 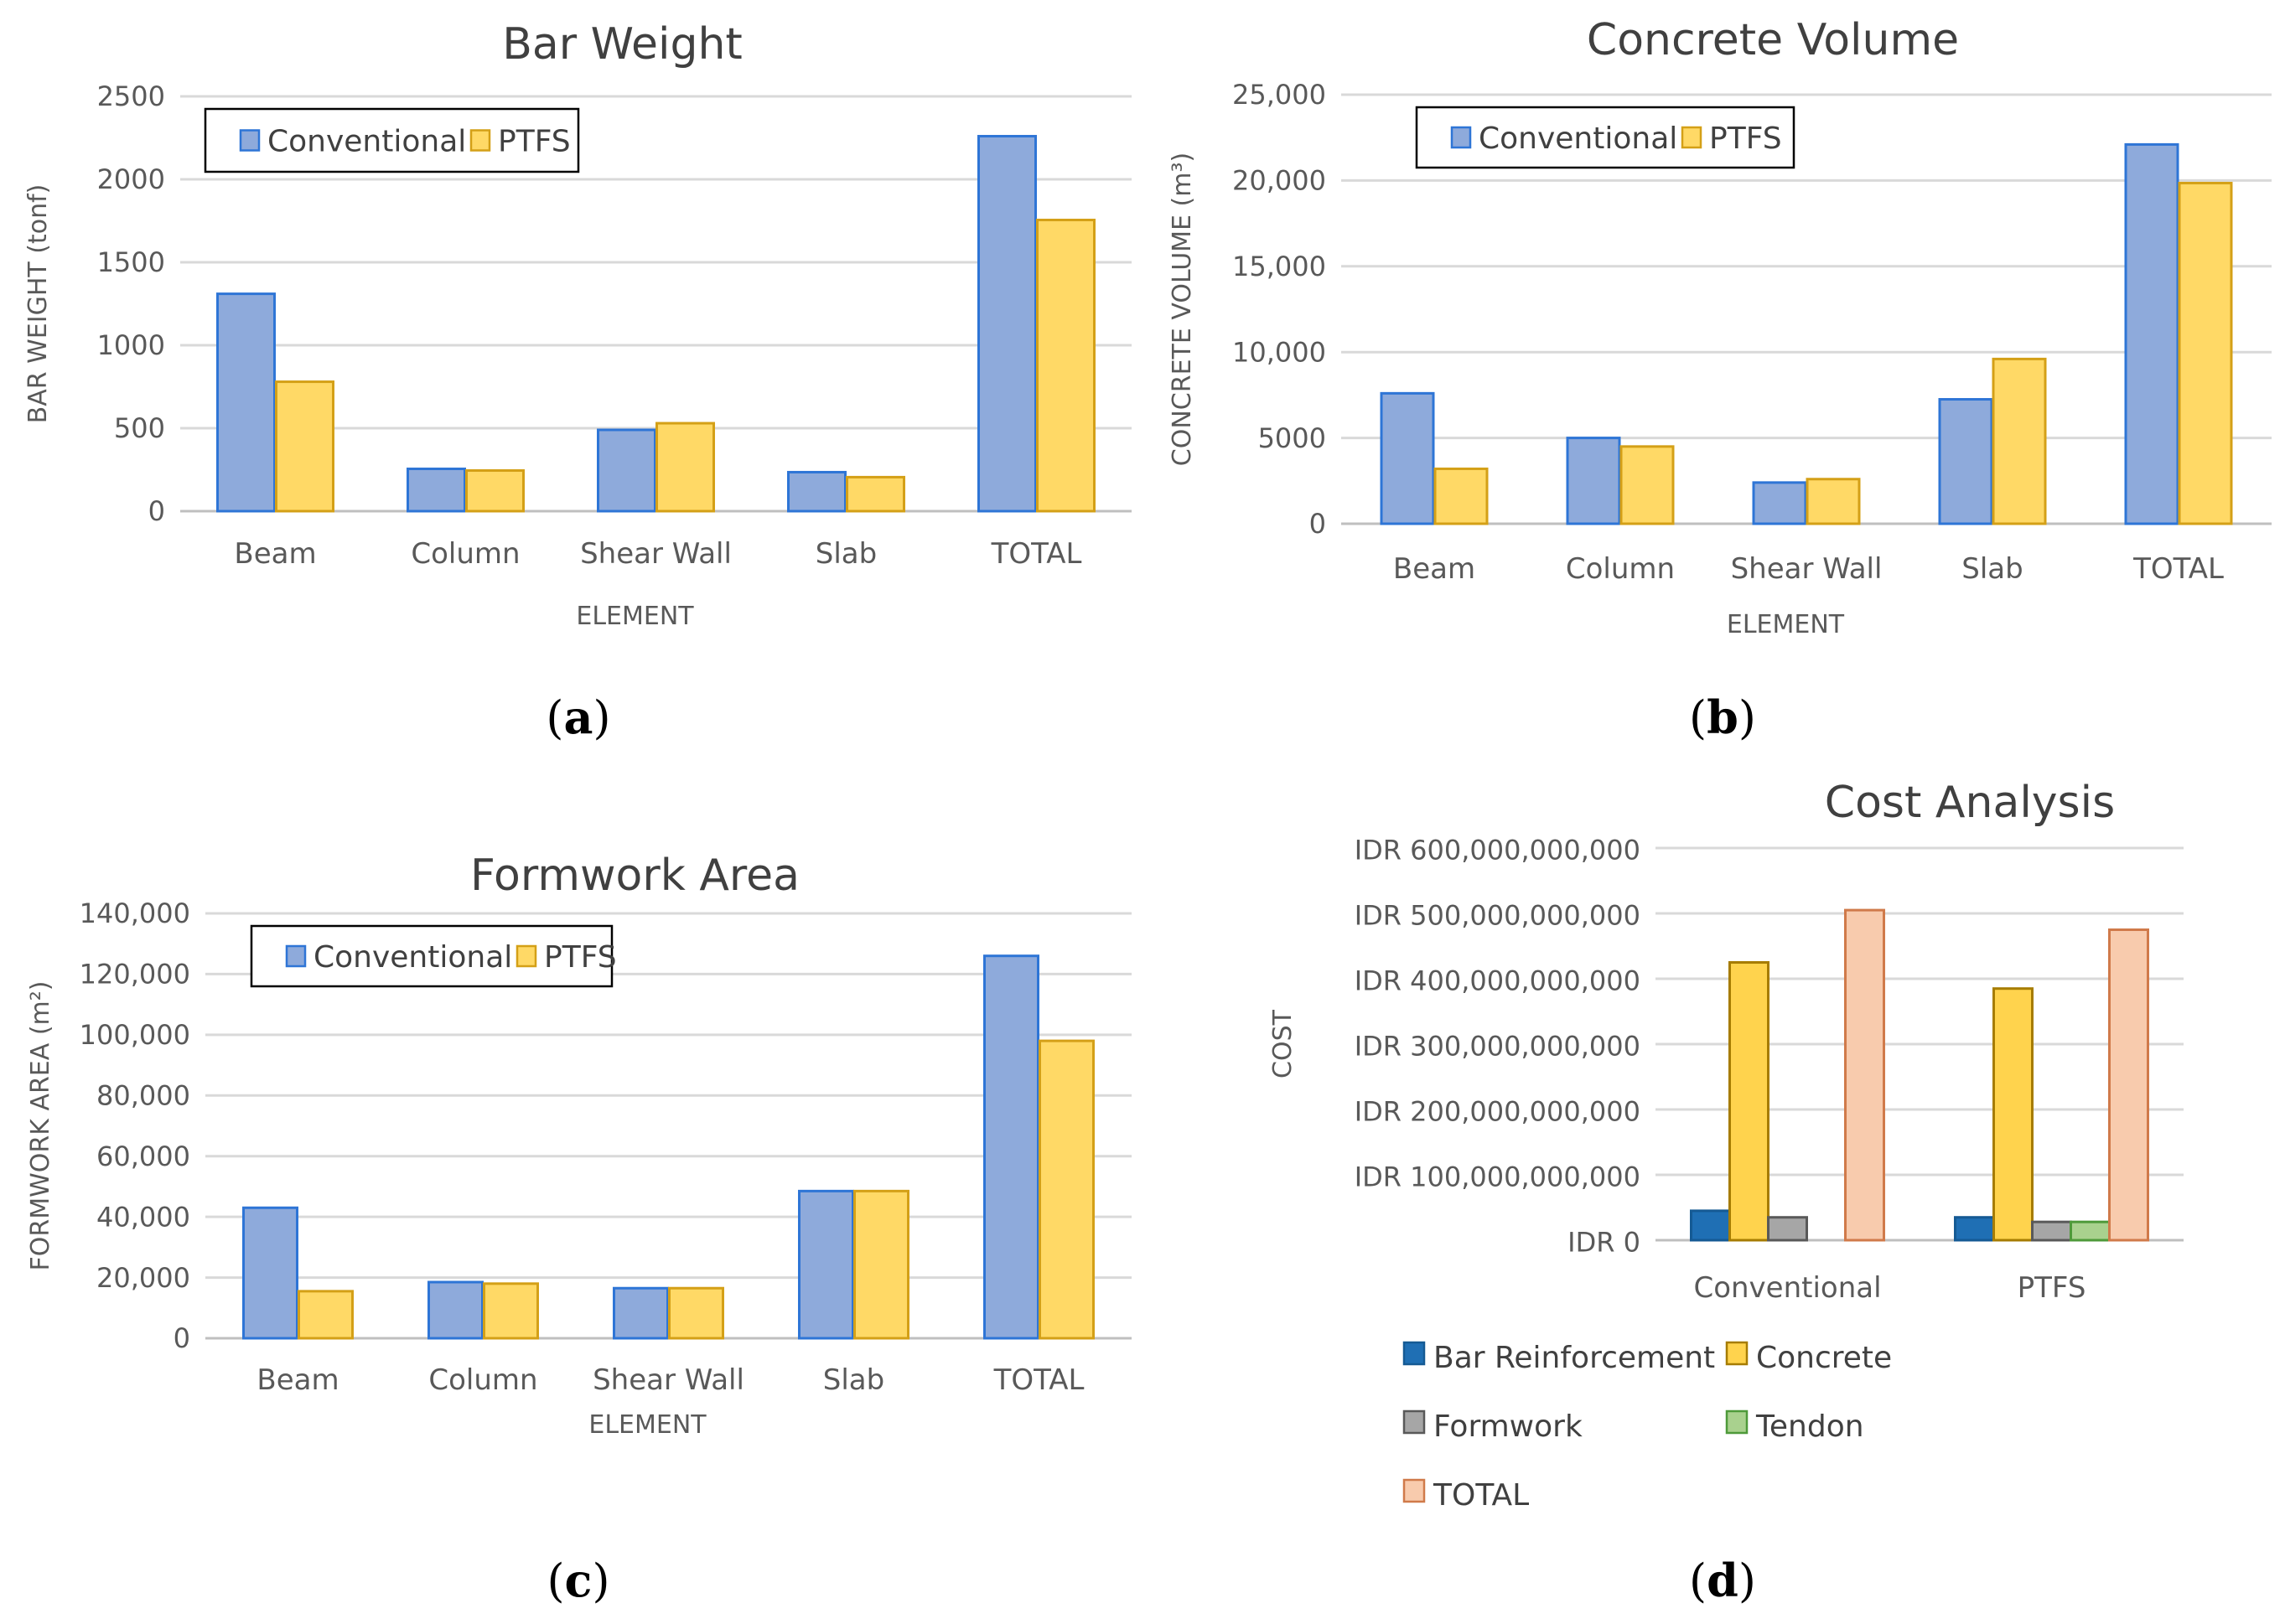 I want to click on y-tick-label: 2000, so click(x=131, y=179).